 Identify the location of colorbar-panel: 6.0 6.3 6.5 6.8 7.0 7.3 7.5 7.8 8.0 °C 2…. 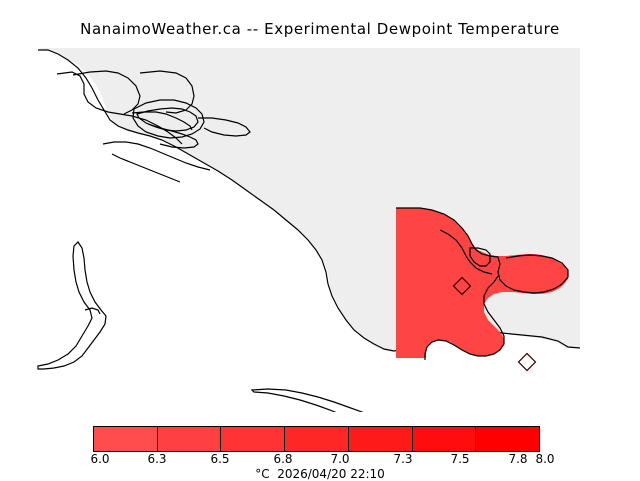
(320, 449).